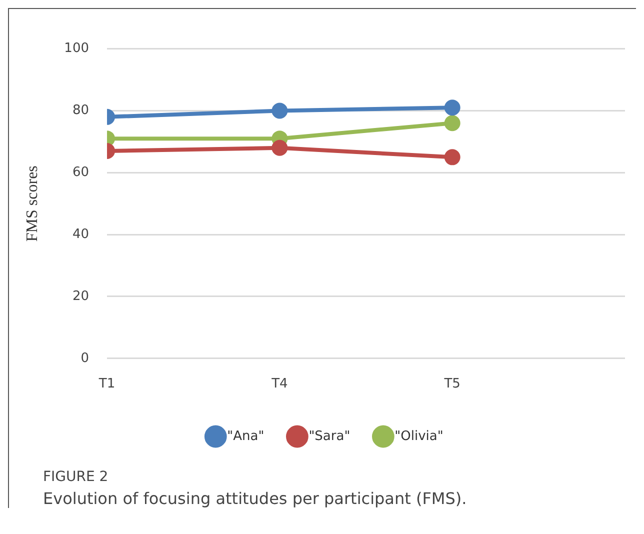 The width and height of the screenshot is (644, 534). What do you see at coordinates (32, 204) in the screenshot?
I see `y-axis-title: FMS scores` at bounding box center [32, 204].